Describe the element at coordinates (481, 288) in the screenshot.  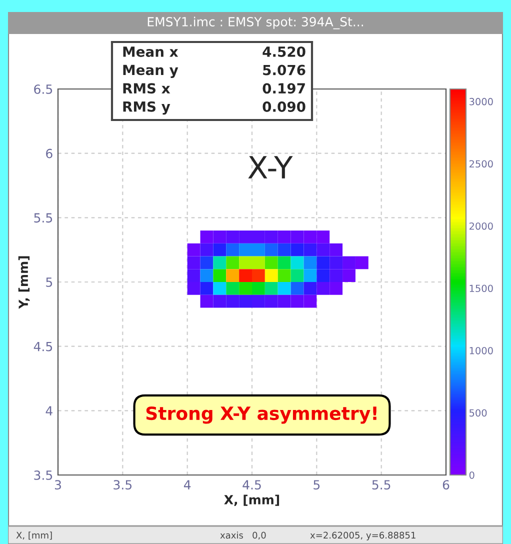
I see `color-bar-label: 1500` at that location.